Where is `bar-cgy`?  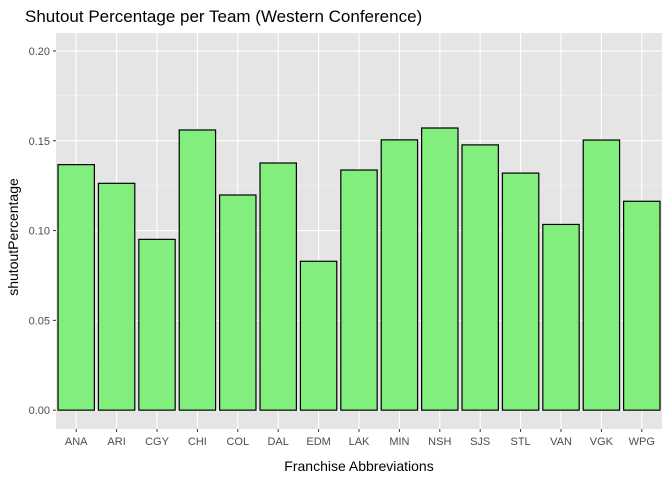 bar-cgy is located at coordinates (157, 324).